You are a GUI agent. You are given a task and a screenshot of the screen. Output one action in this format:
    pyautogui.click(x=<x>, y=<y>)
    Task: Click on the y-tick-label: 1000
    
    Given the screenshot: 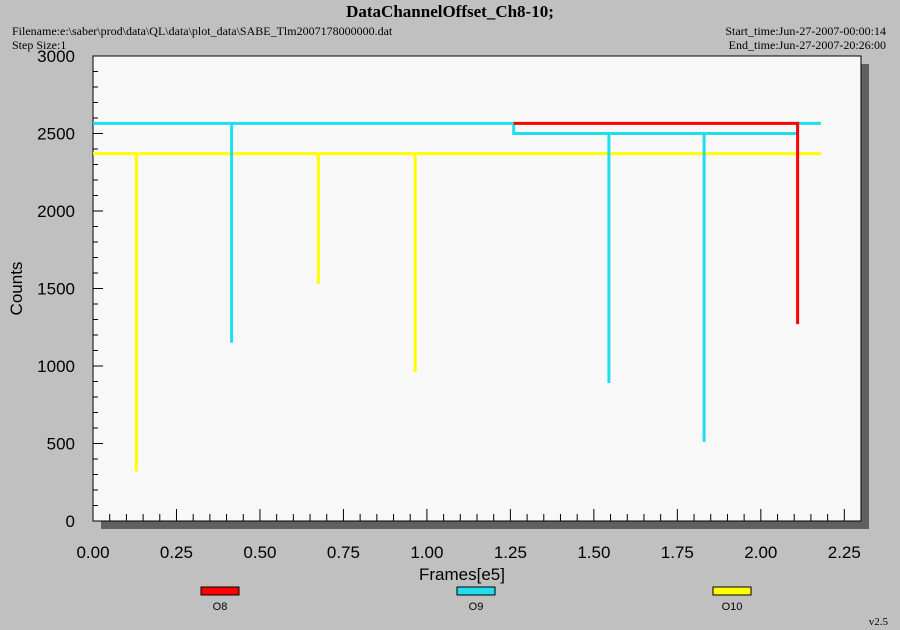 What is the action you would take?
    pyautogui.click(x=56, y=366)
    